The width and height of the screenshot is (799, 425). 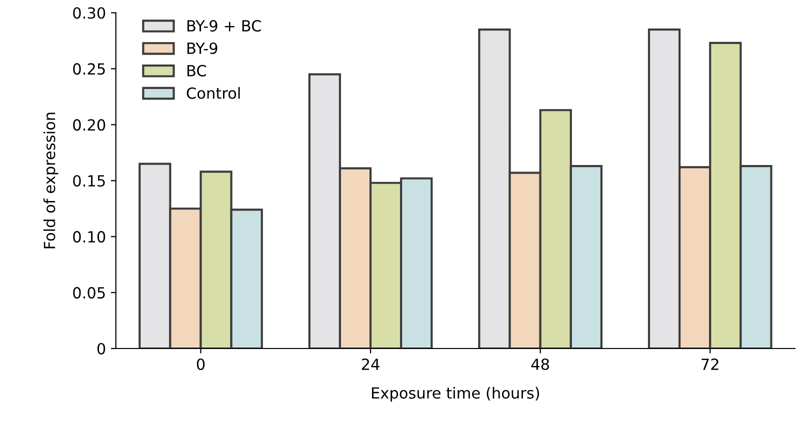 What do you see at coordinates (213, 93) in the screenshot?
I see `legend-label: Control` at bounding box center [213, 93].